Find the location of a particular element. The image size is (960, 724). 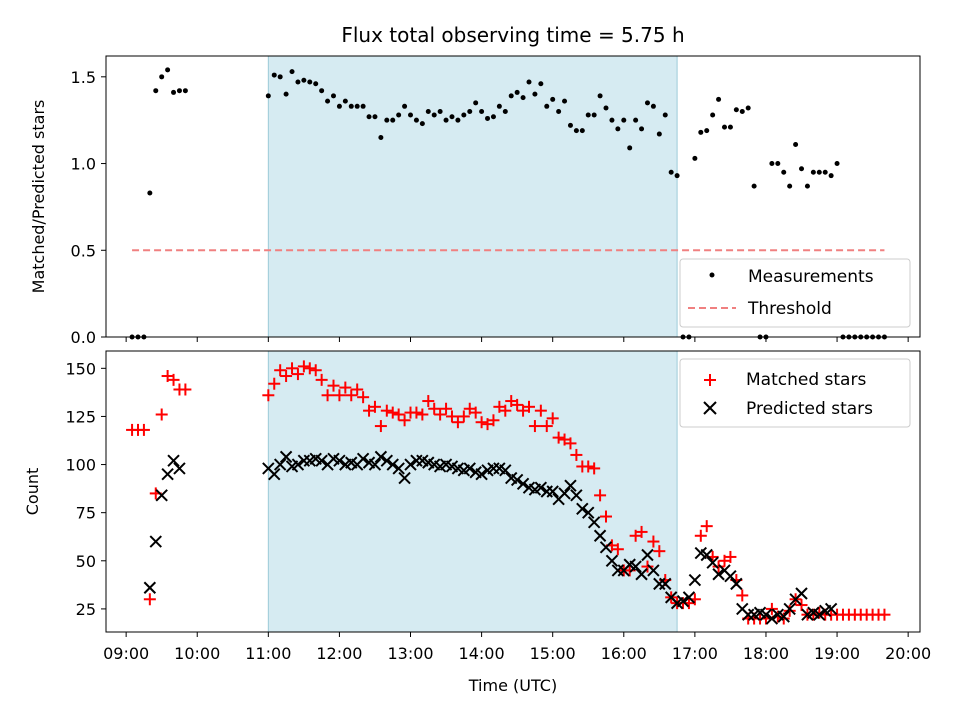

x-tick-label: 15:00 is located at coordinates (553, 653).